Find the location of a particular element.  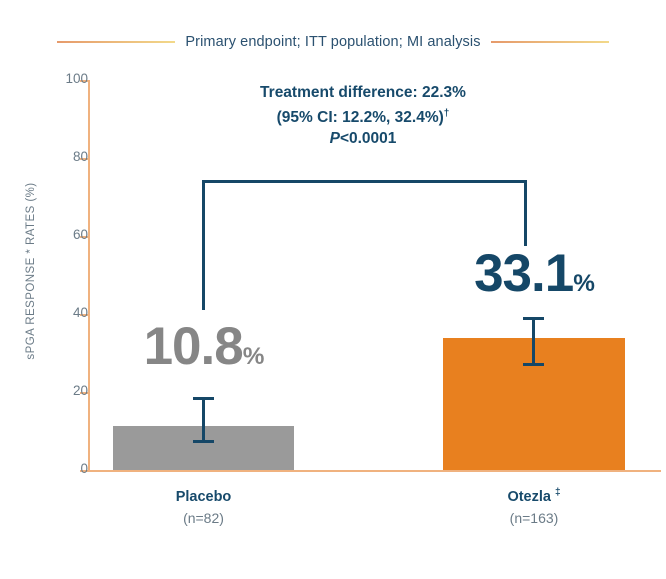

y-tick-label-40: 40 is located at coordinates (80, 312).